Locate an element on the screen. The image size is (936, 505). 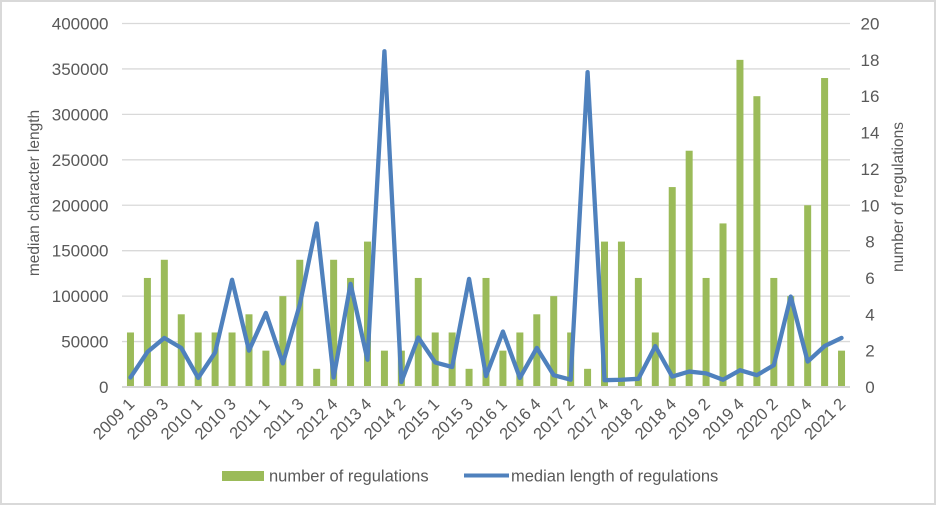
svg-text: 150000 is located at coordinates (80, 251).